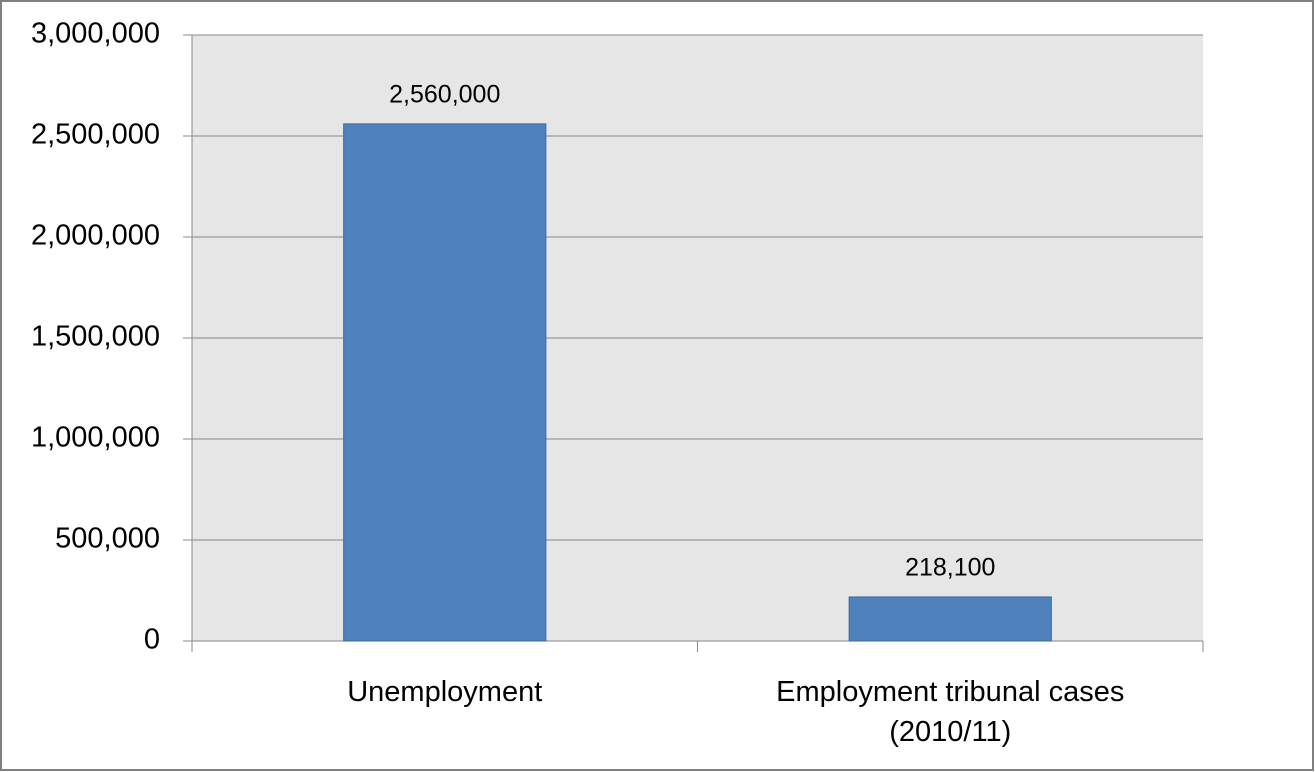 The height and width of the screenshot is (772, 1315). I want to click on y-tick-label: 1,000,000, so click(95, 438).